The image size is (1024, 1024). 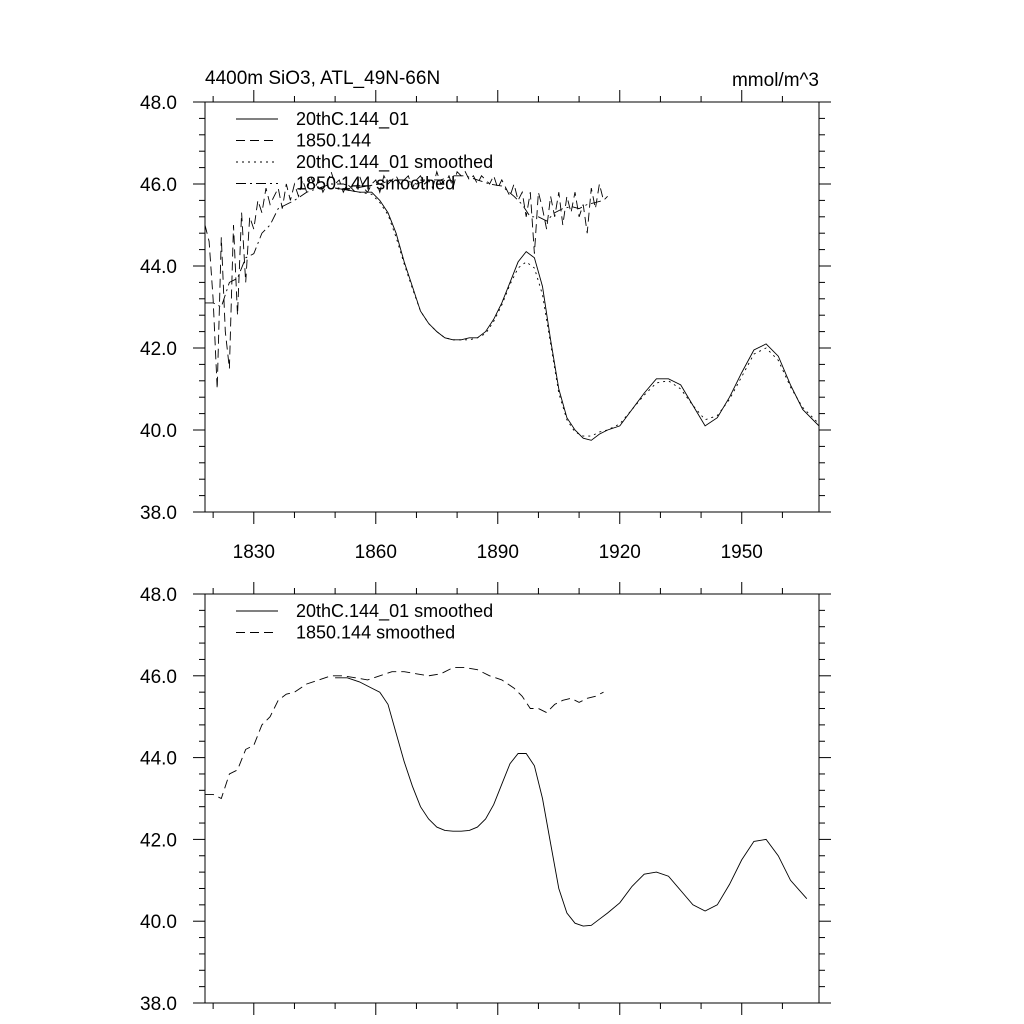 What do you see at coordinates (742, 552) in the screenshot?
I see `x-tick-label: 1950` at bounding box center [742, 552].